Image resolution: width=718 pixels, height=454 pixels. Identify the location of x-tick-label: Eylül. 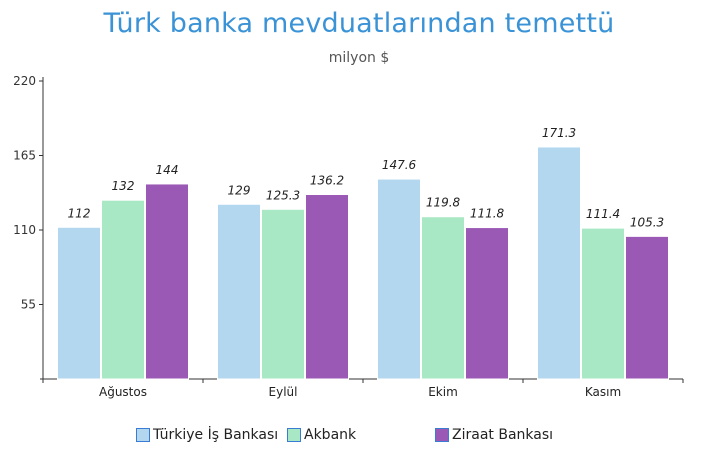
(283, 392).